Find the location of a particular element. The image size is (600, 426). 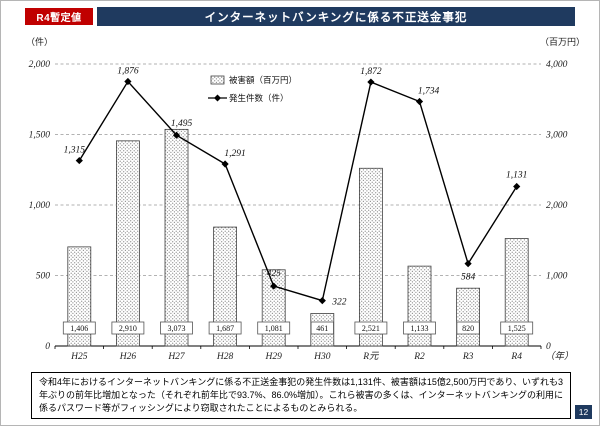

right-axis-tick: 0 is located at coordinates (548, 347).